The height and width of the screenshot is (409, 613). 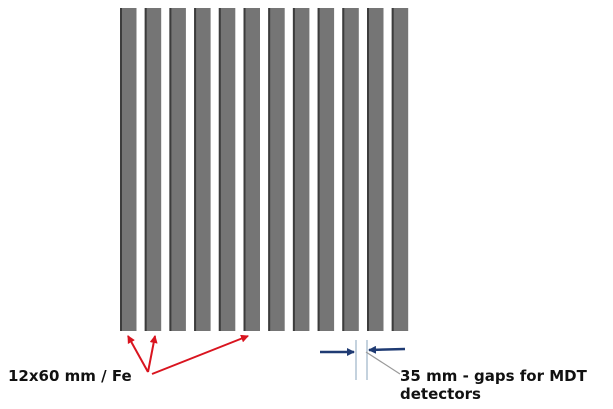 What do you see at coordinates (440, 394) in the screenshot?
I see `gap-label-line-2: detectors` at bounding box center [440, 394].